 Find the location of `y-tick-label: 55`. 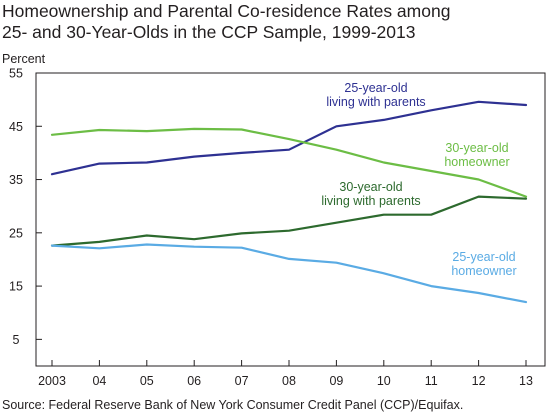

y-tick-label: 55 is located at coordinates (16, 74).